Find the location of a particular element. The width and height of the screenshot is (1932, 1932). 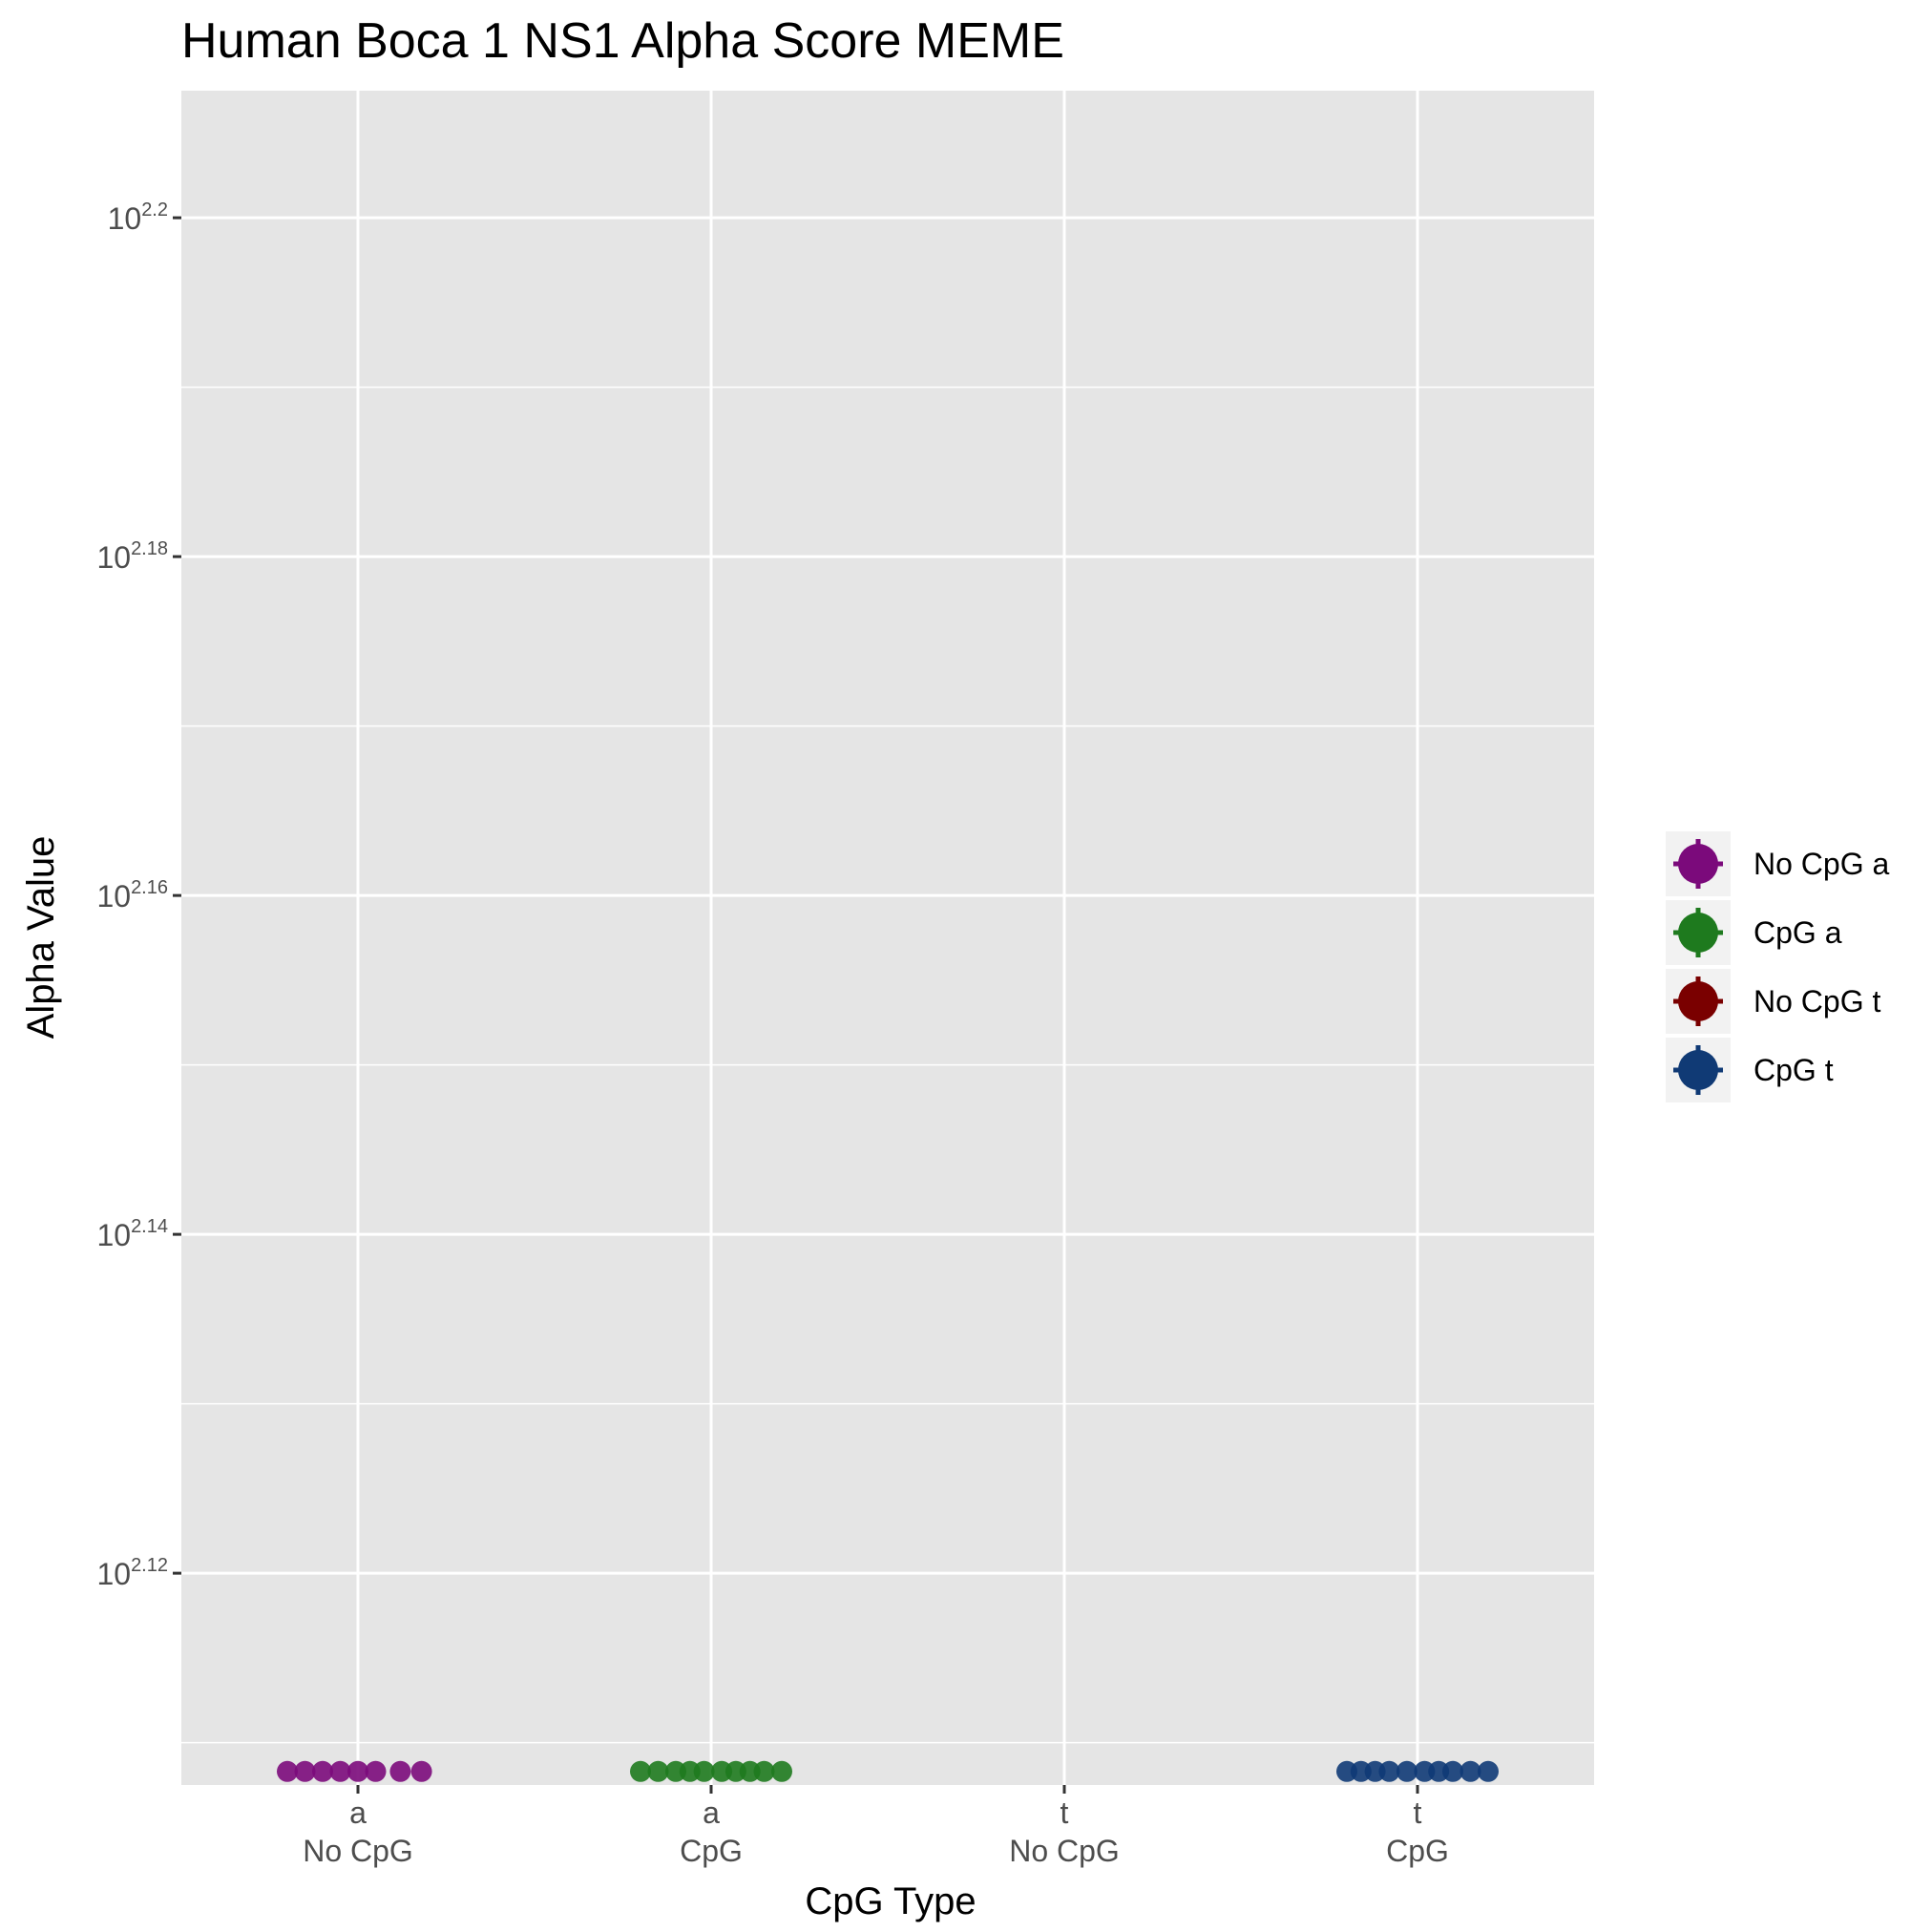

y-tick-label: 102.16 is located at coordinates (132, 896).